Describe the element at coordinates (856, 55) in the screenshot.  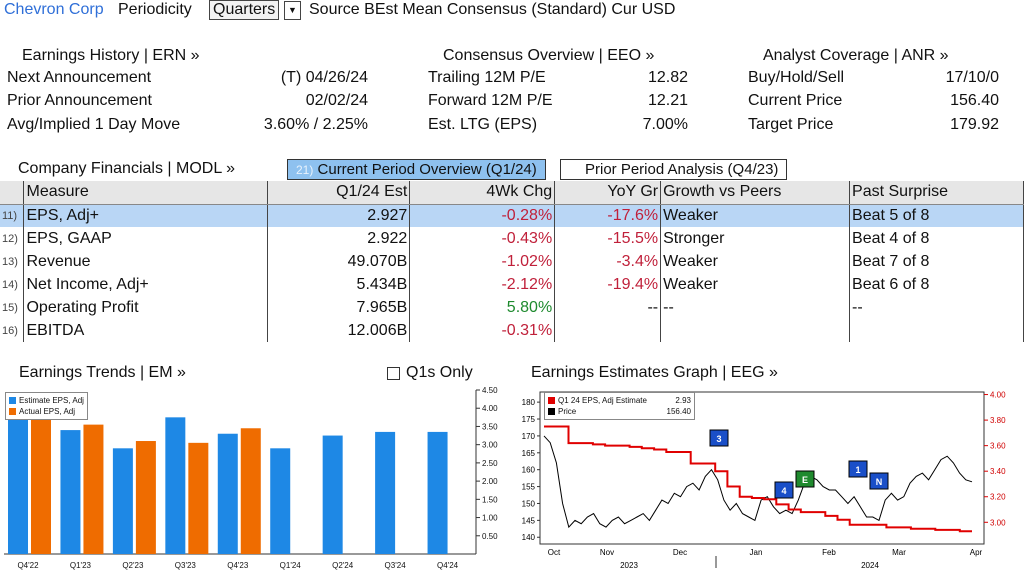
I see `analyst-title: Analyst Coverage | ANR »` at that location.